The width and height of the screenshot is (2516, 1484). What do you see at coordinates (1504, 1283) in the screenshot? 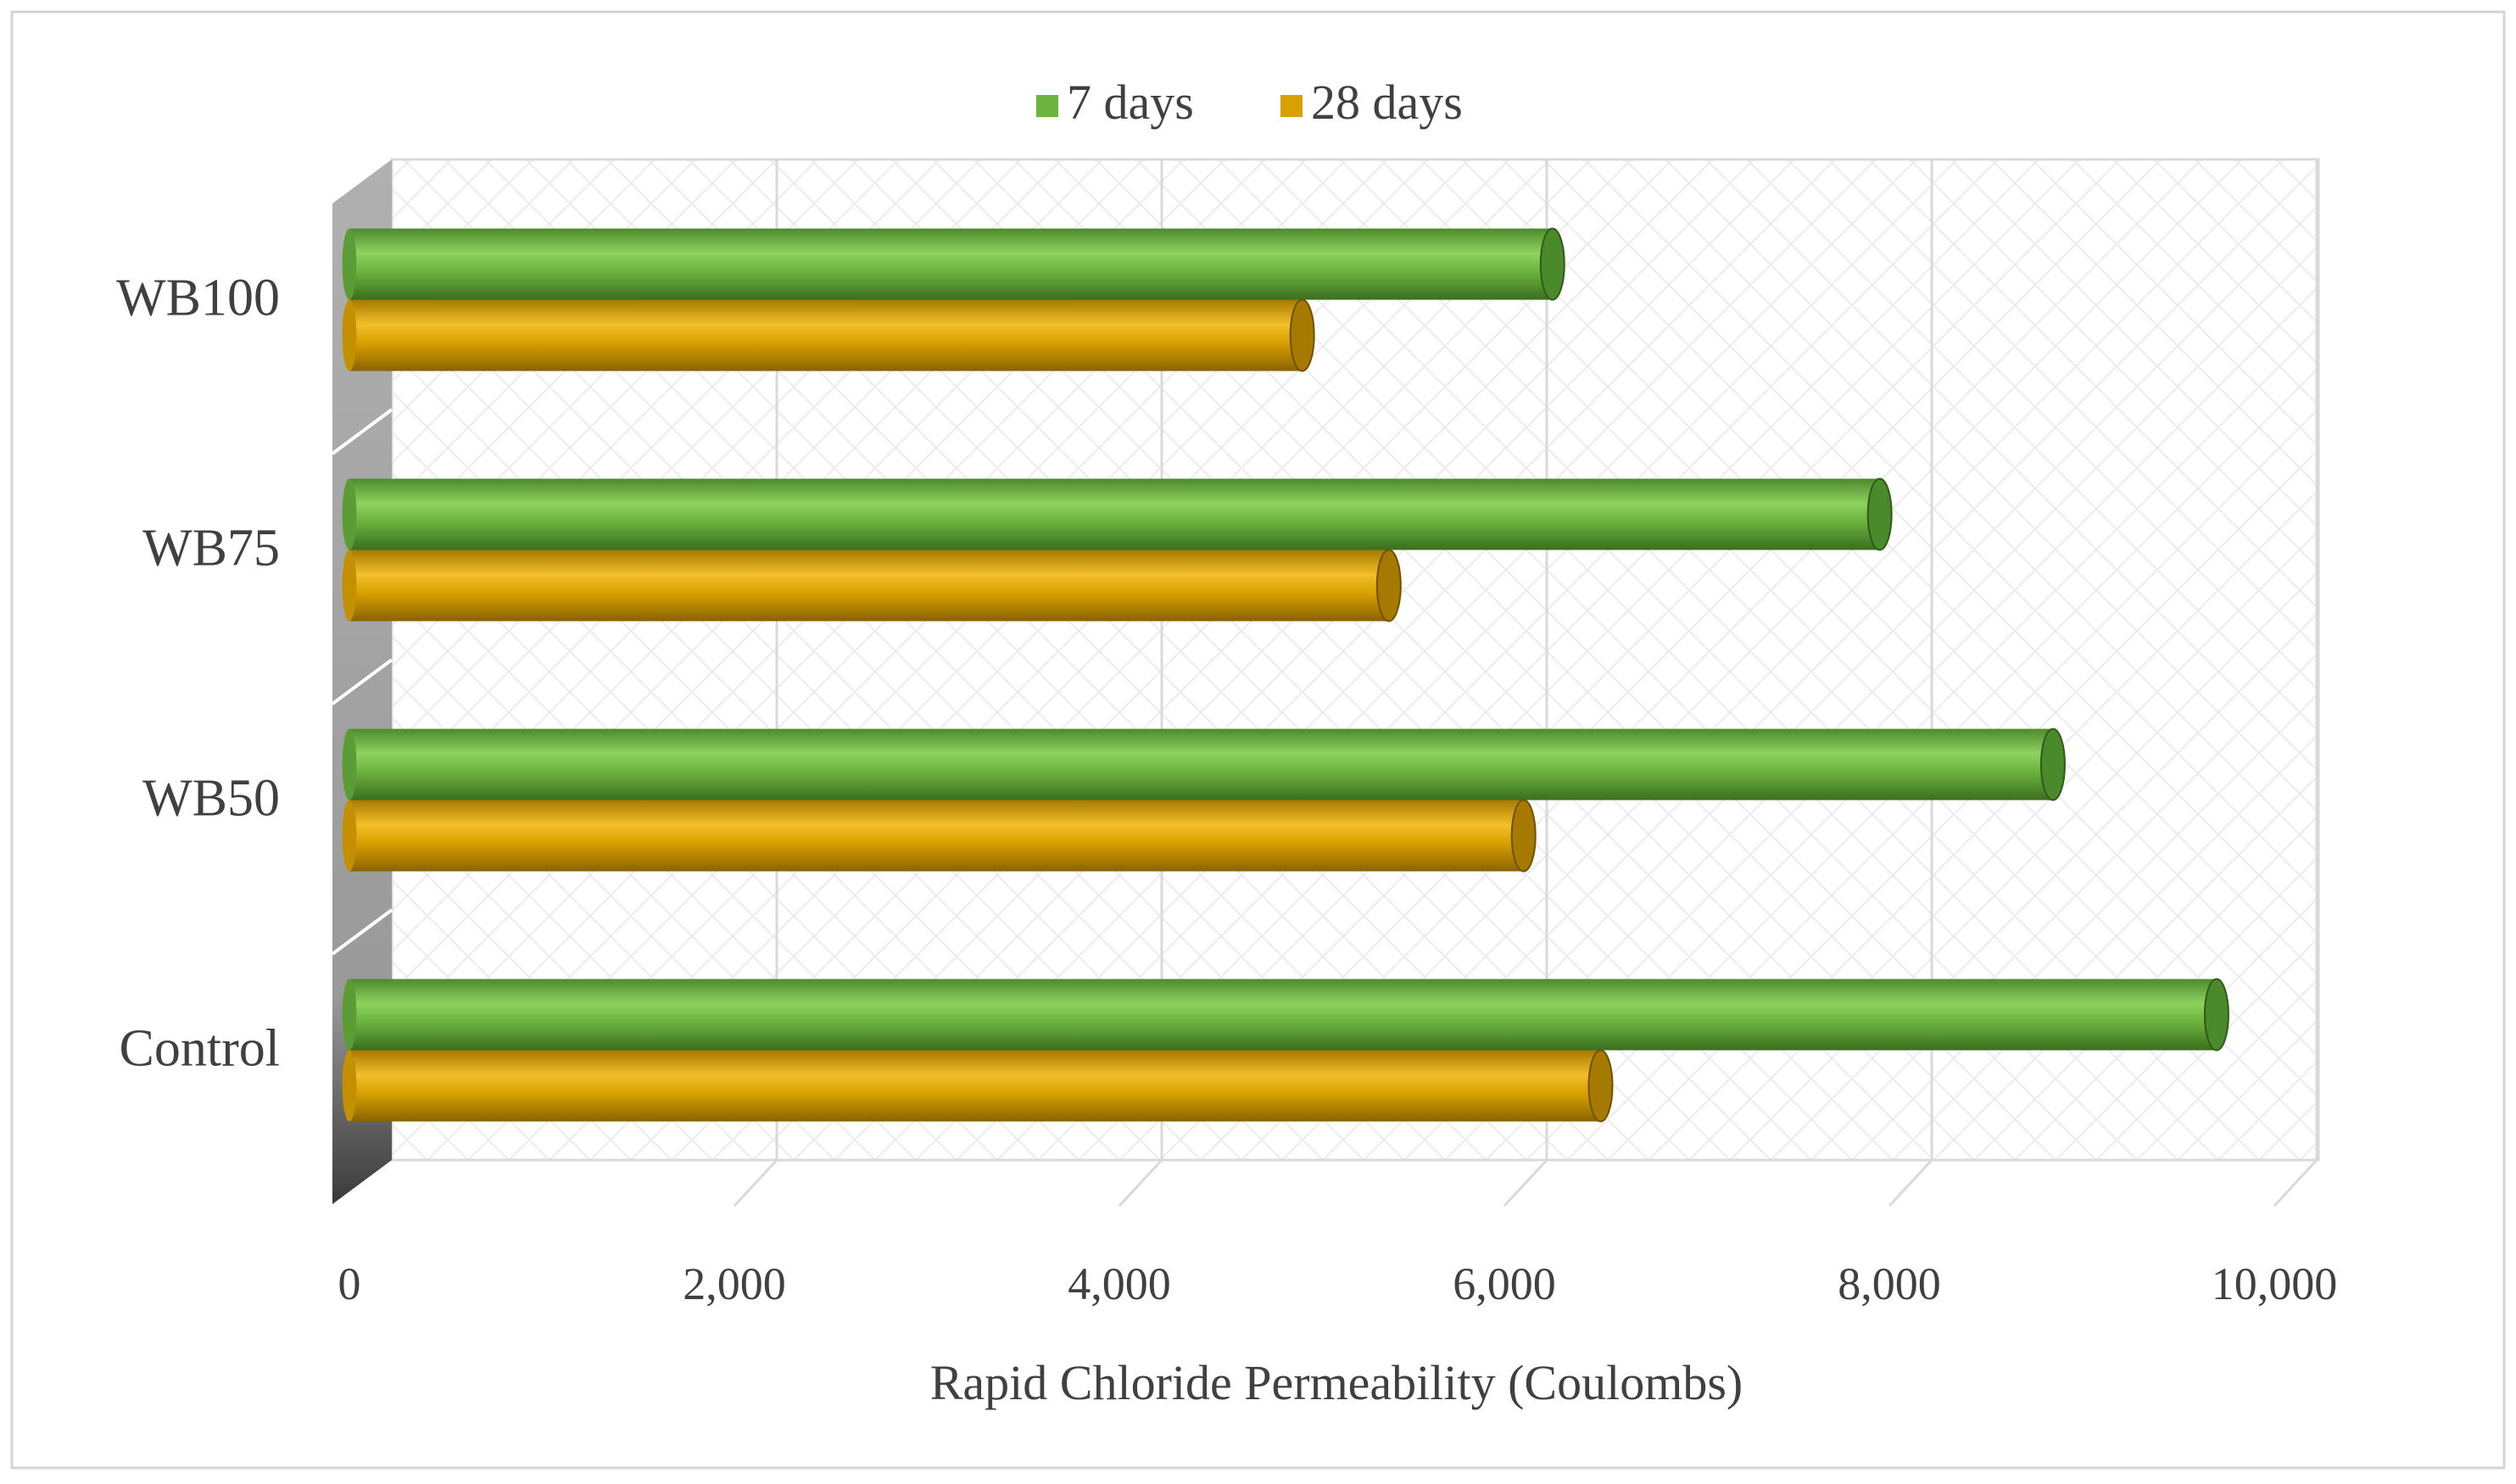
I see `x-tick-label: 6,000` at bounding box center [1504, 1283].